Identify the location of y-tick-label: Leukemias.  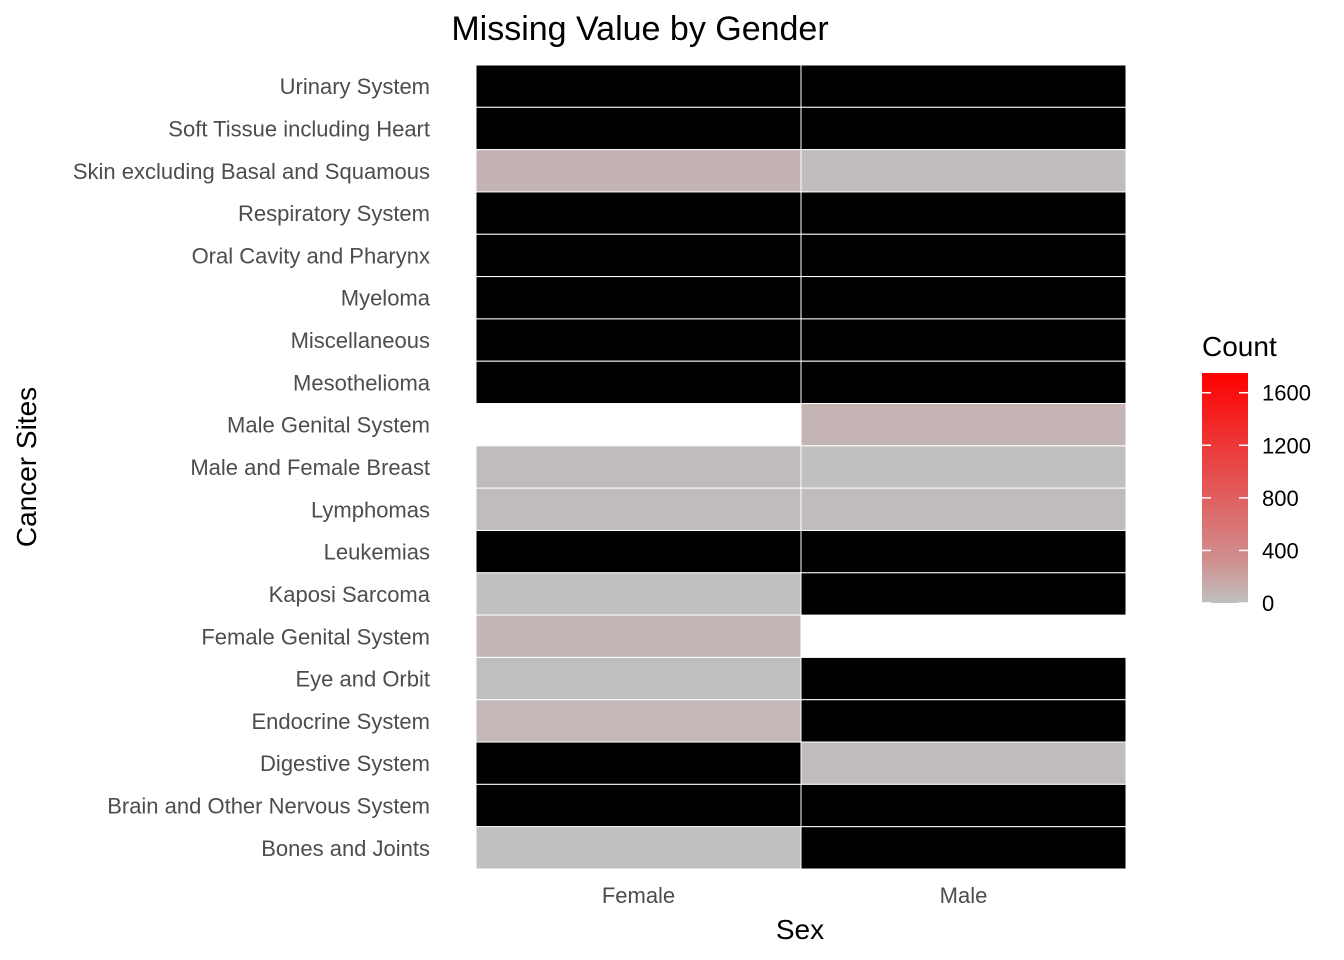
(377, 552).